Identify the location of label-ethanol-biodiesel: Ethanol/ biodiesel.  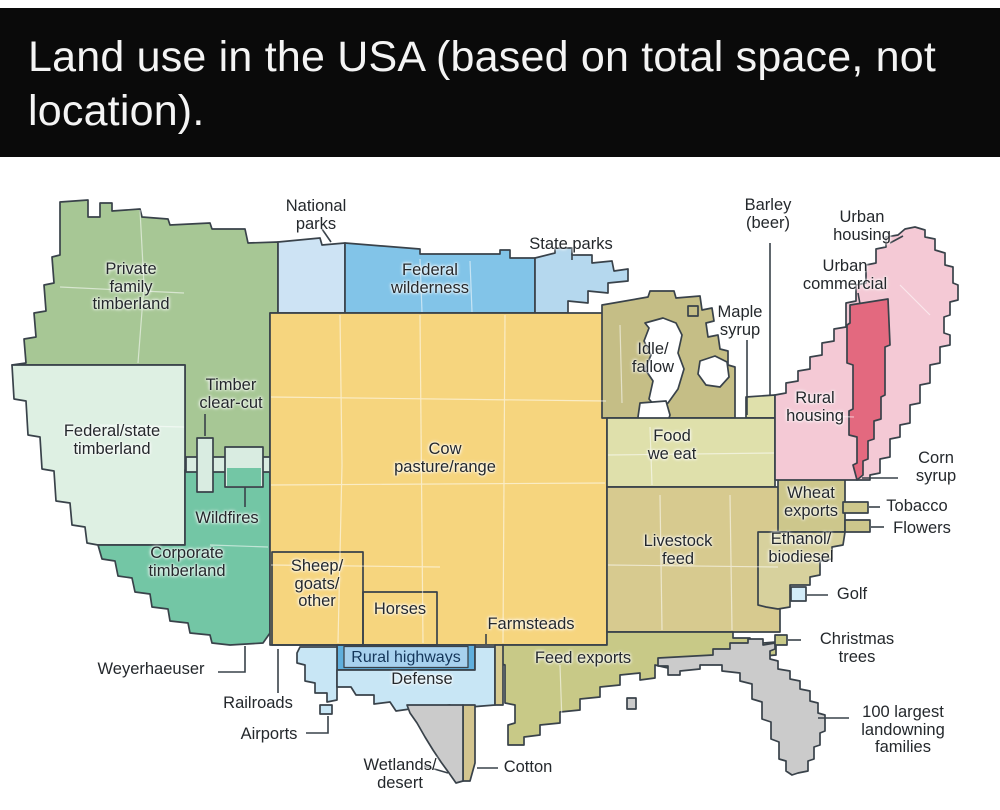
(801, 548).